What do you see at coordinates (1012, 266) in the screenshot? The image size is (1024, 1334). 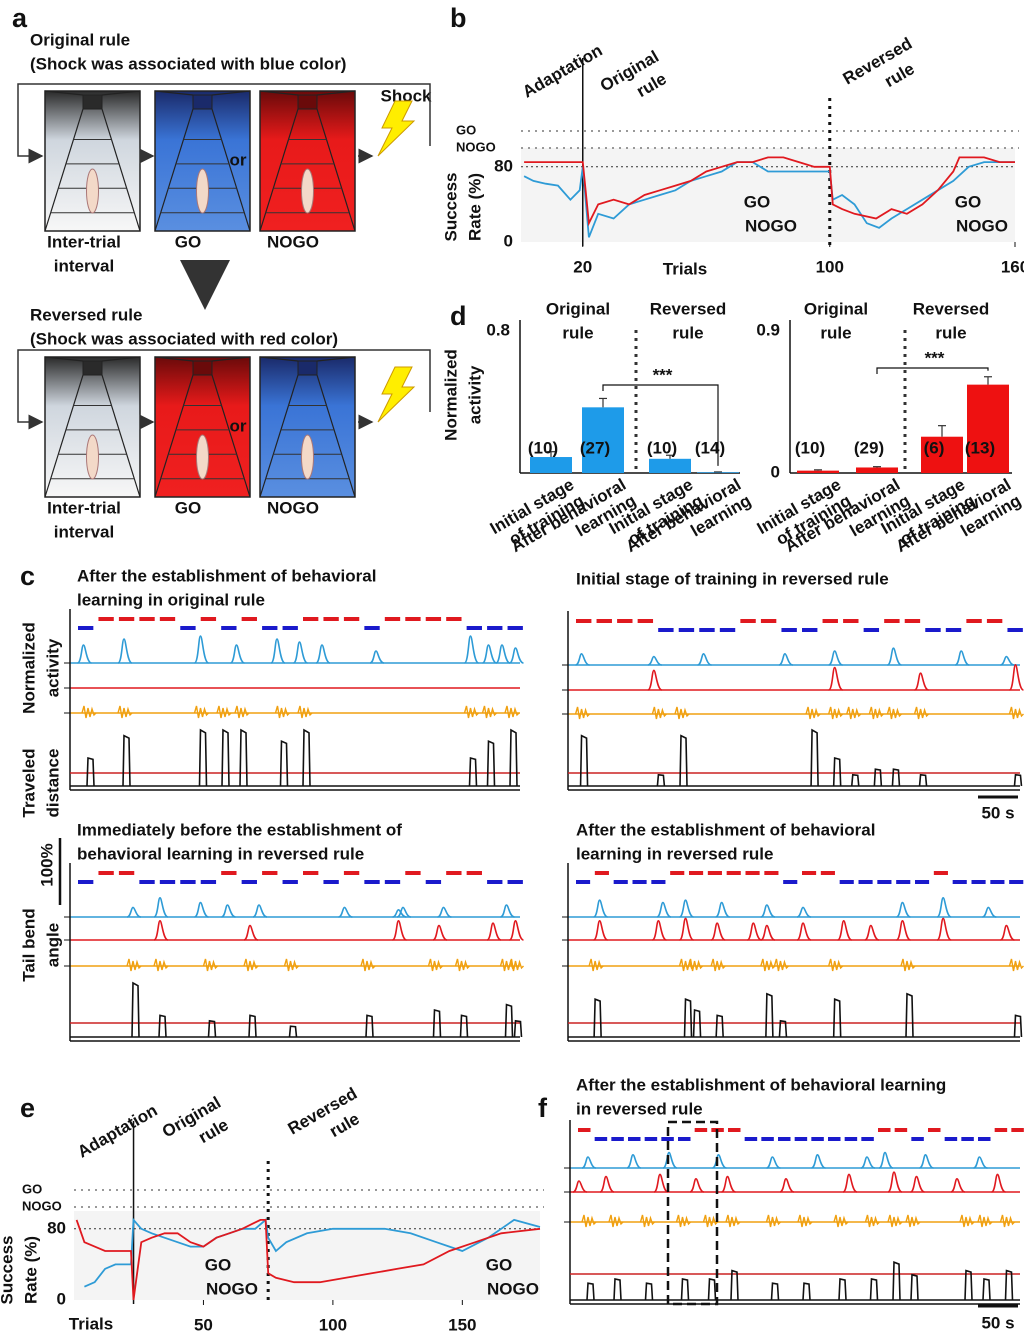 I see `x-tick-label: 160` at bounding box center [1012, 266].